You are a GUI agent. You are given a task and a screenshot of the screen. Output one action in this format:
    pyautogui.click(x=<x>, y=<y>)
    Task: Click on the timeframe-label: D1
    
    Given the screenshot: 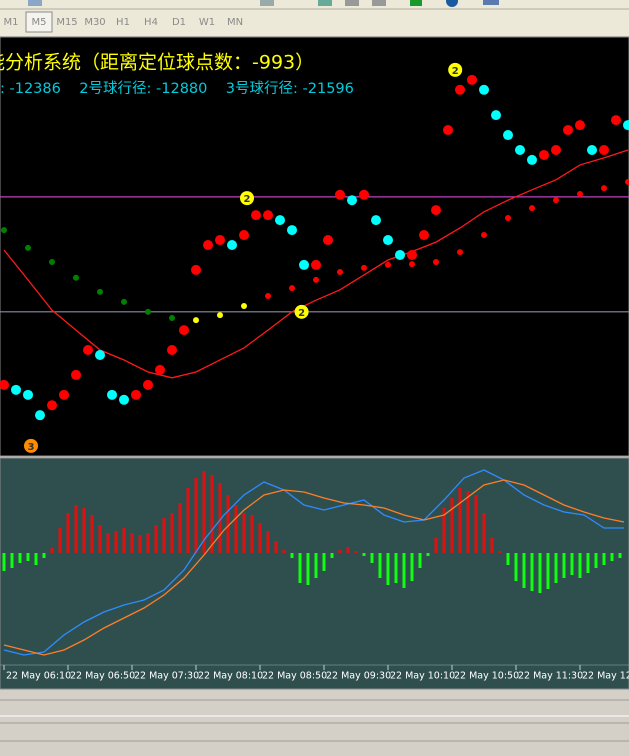 What is the action you would take?
    pyautogui.click(x=179, y=22)
    